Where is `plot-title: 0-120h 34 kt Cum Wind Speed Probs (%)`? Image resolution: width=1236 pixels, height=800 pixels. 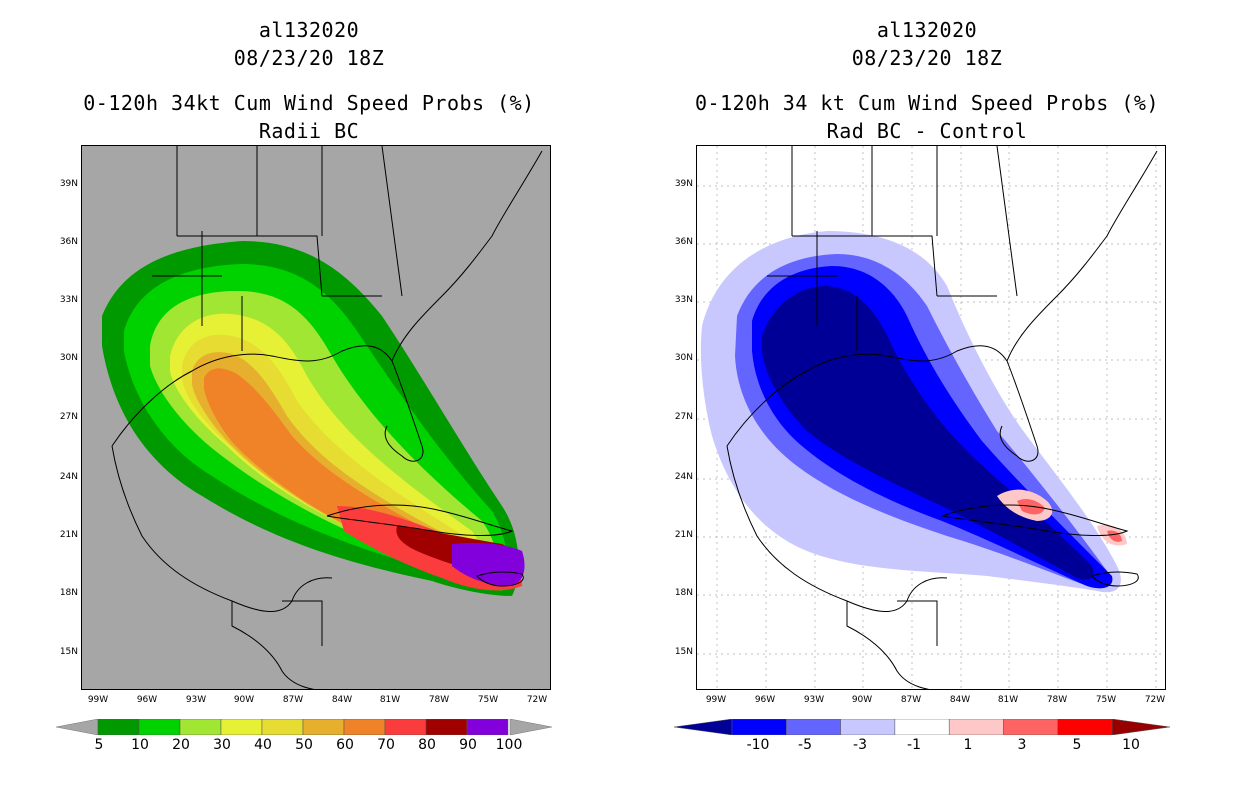 plot-title: 0-120h 34 kt Cum Wind Speed Probs (%) is located at coordinates (927, 103).